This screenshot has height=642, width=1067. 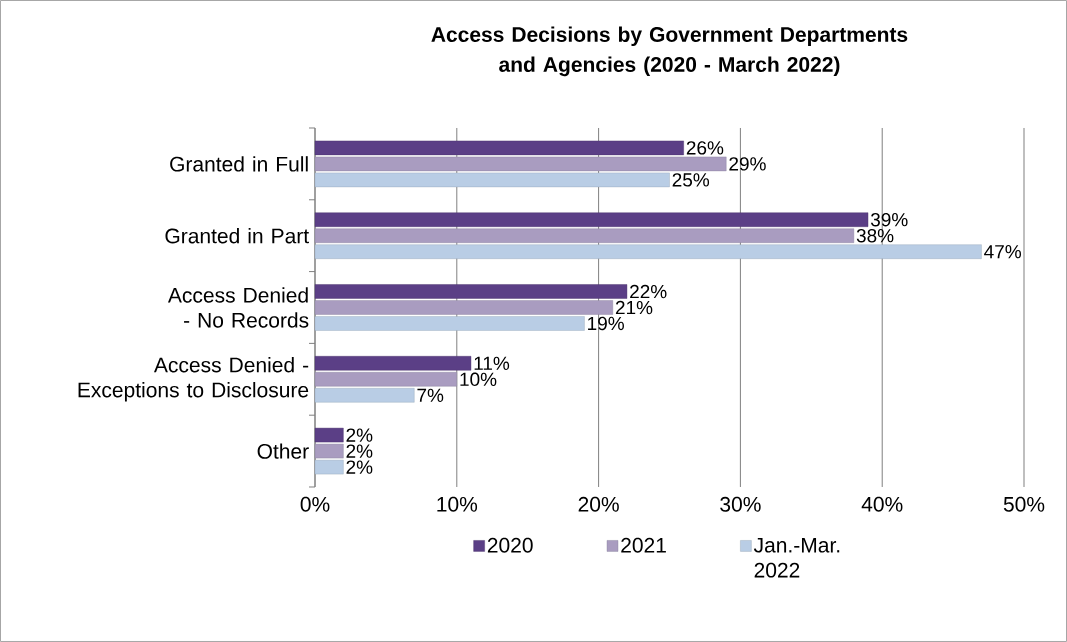 I want to click on data-label: 25%, so click(x=691, y=180).